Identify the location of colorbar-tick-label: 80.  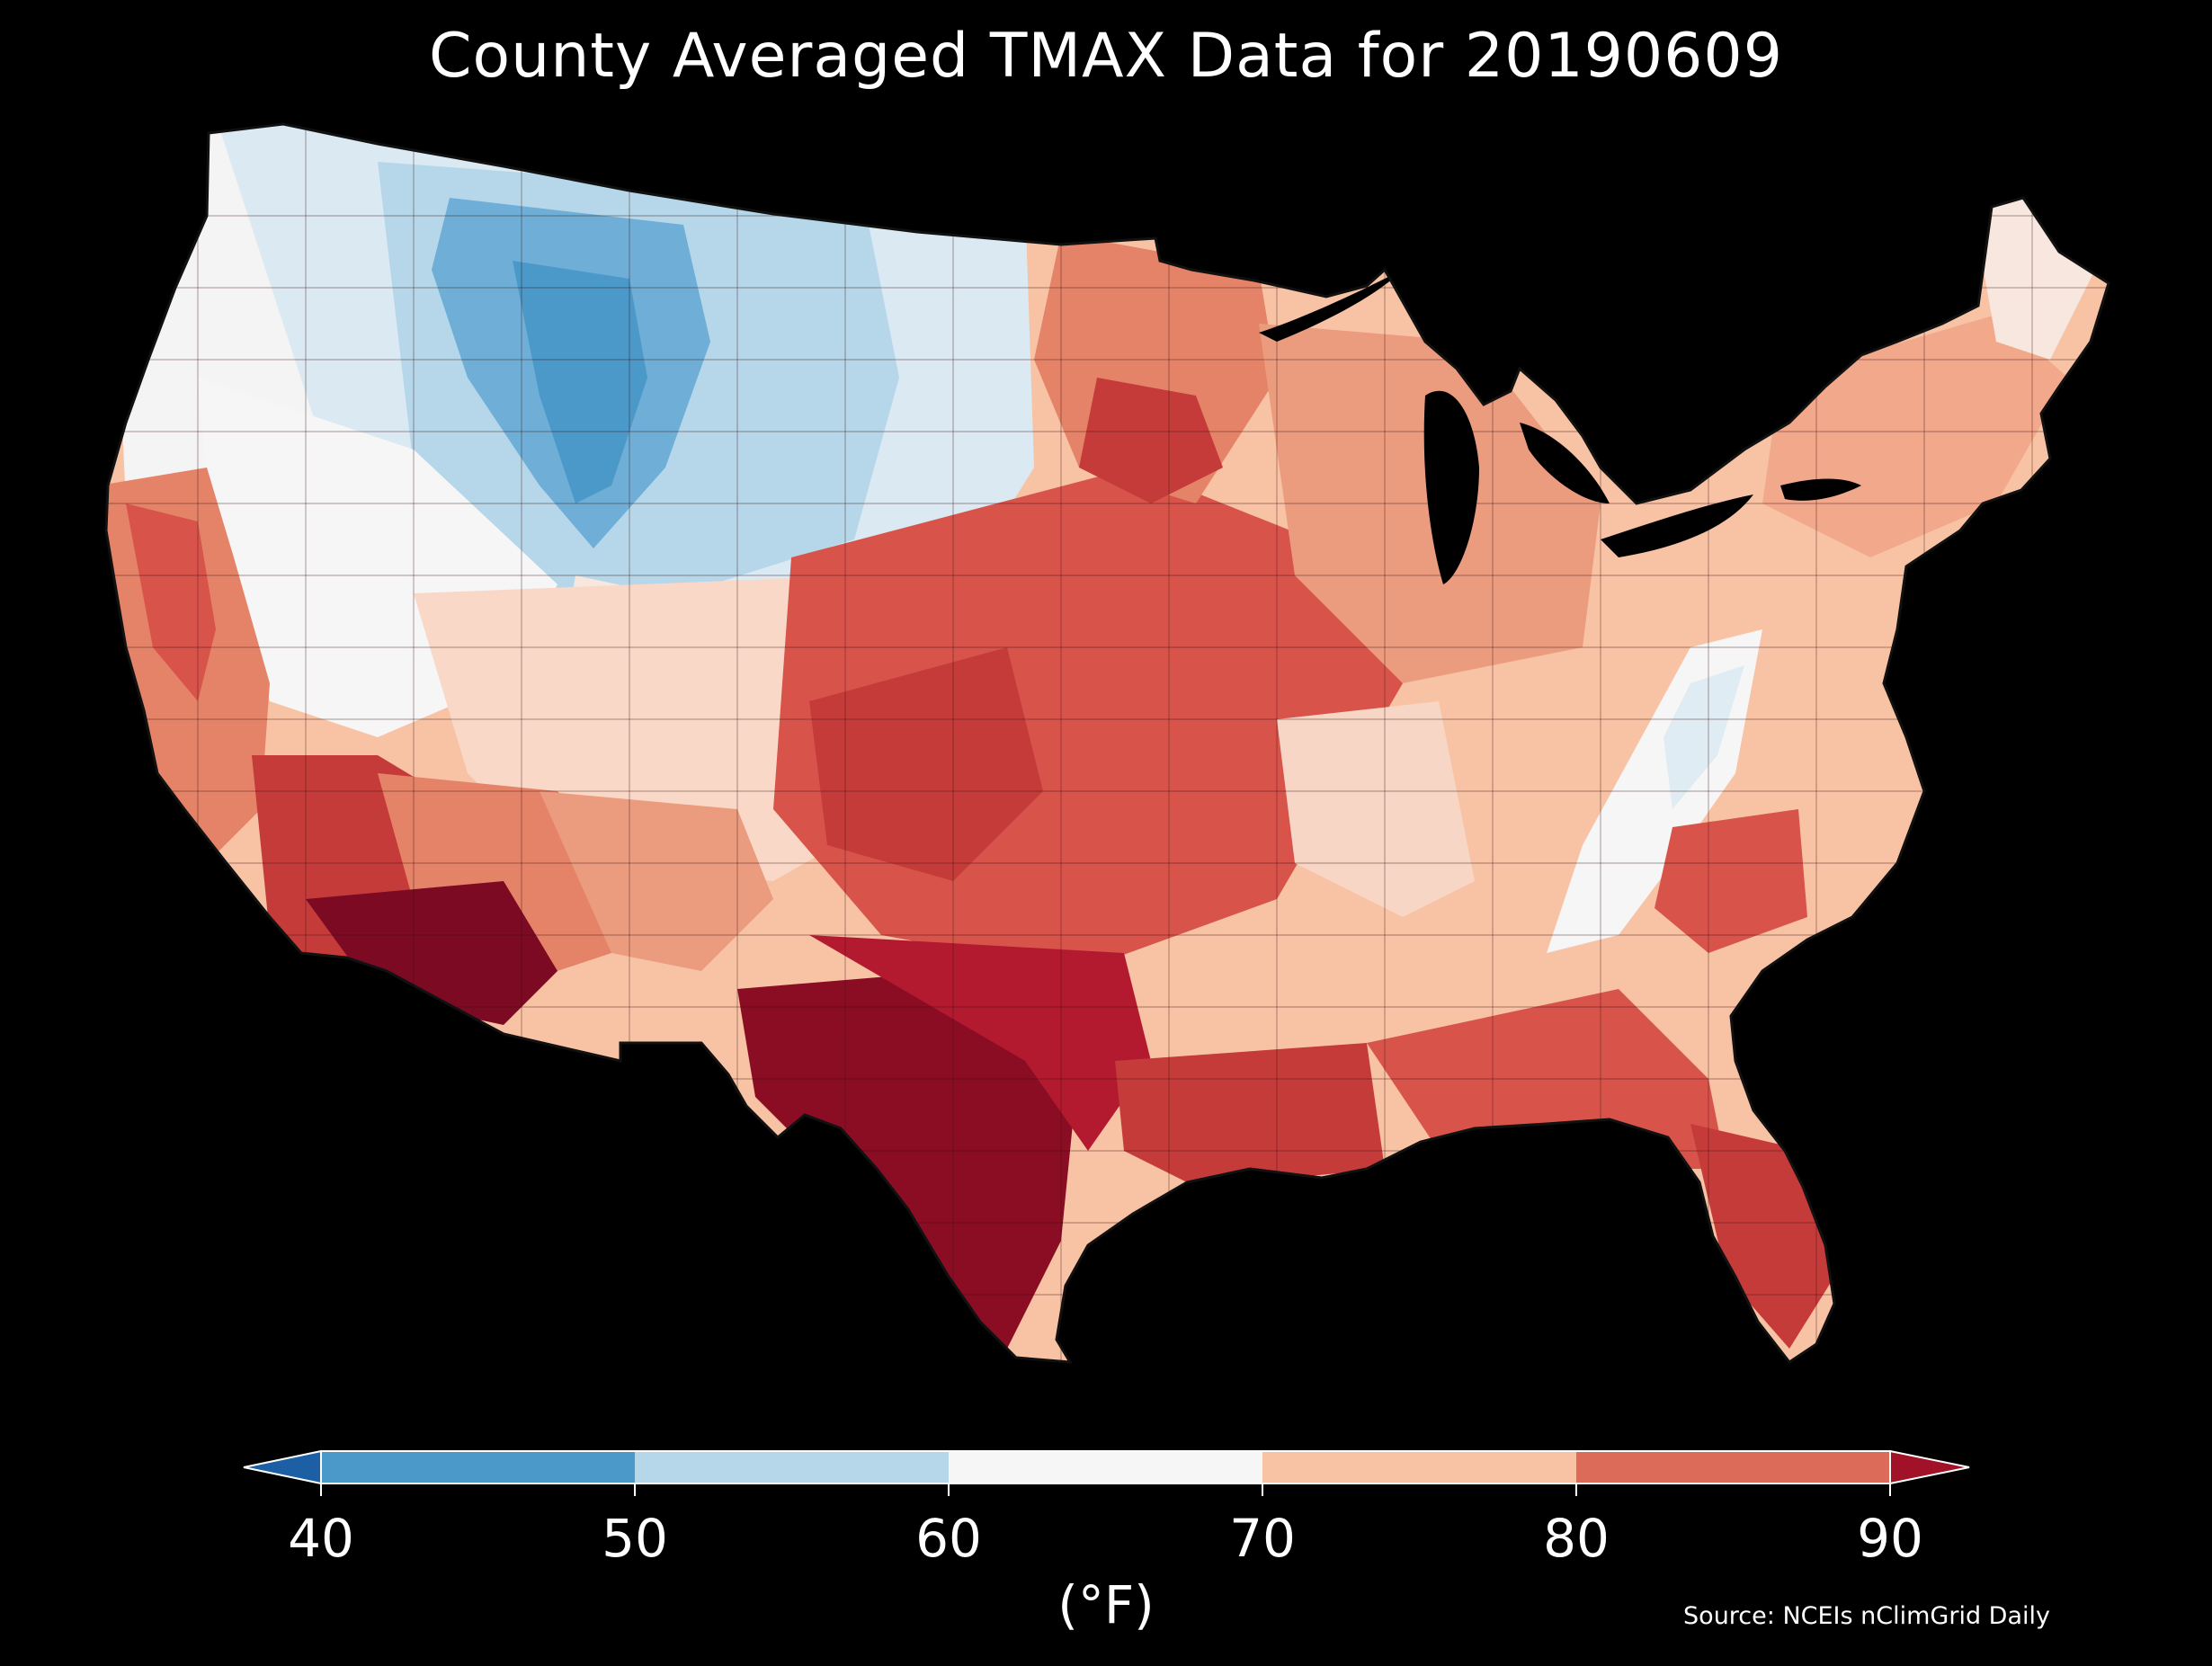
(1576, 1538).